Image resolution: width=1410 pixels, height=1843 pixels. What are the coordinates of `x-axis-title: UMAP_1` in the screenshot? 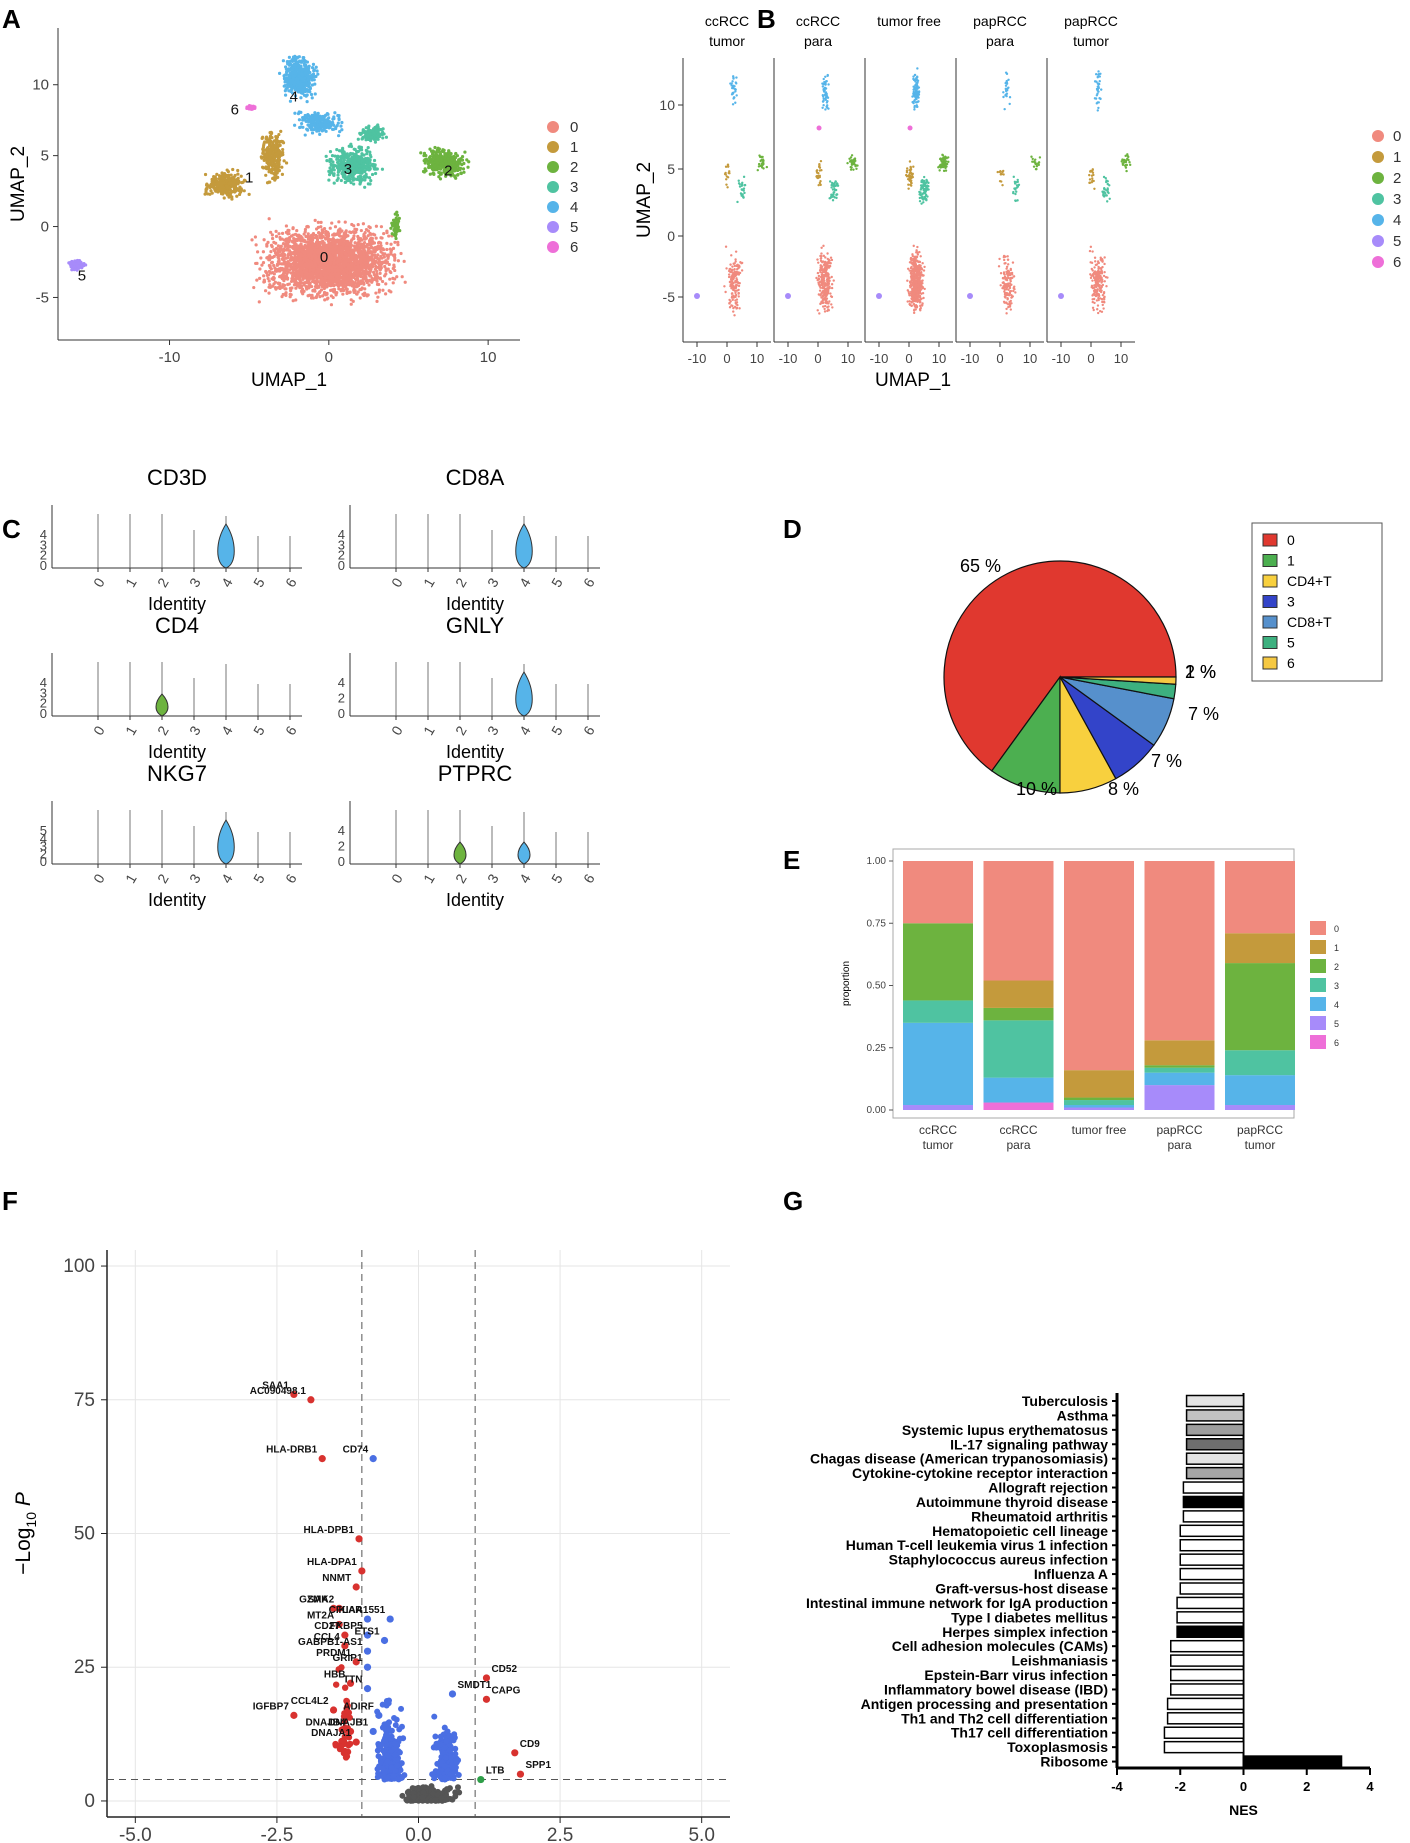 It's located at (289, 380).